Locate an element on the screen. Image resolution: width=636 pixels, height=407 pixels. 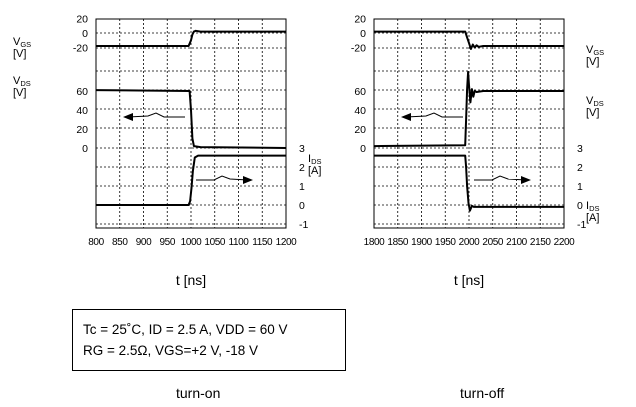
turn-on-caption: turn-on is located at coordinates (198, 393).